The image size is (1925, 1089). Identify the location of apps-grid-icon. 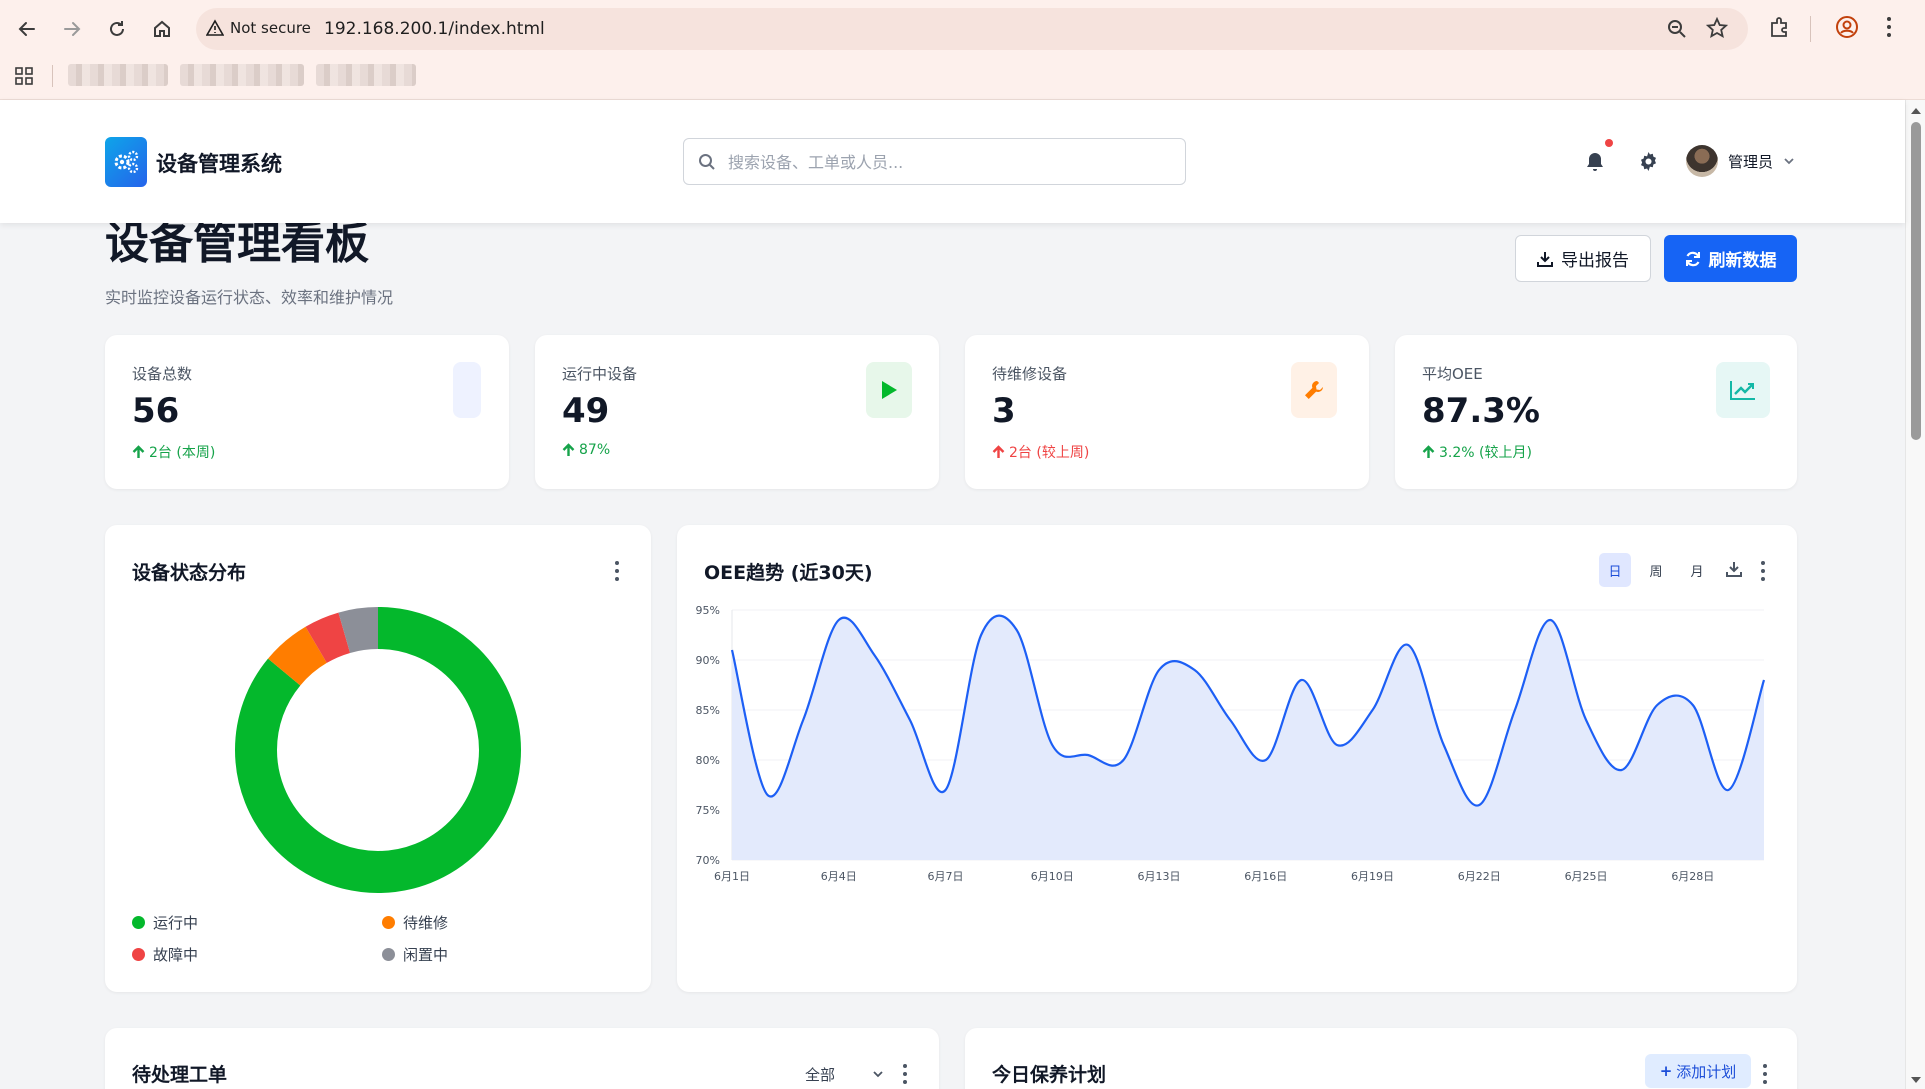
(24, 78).